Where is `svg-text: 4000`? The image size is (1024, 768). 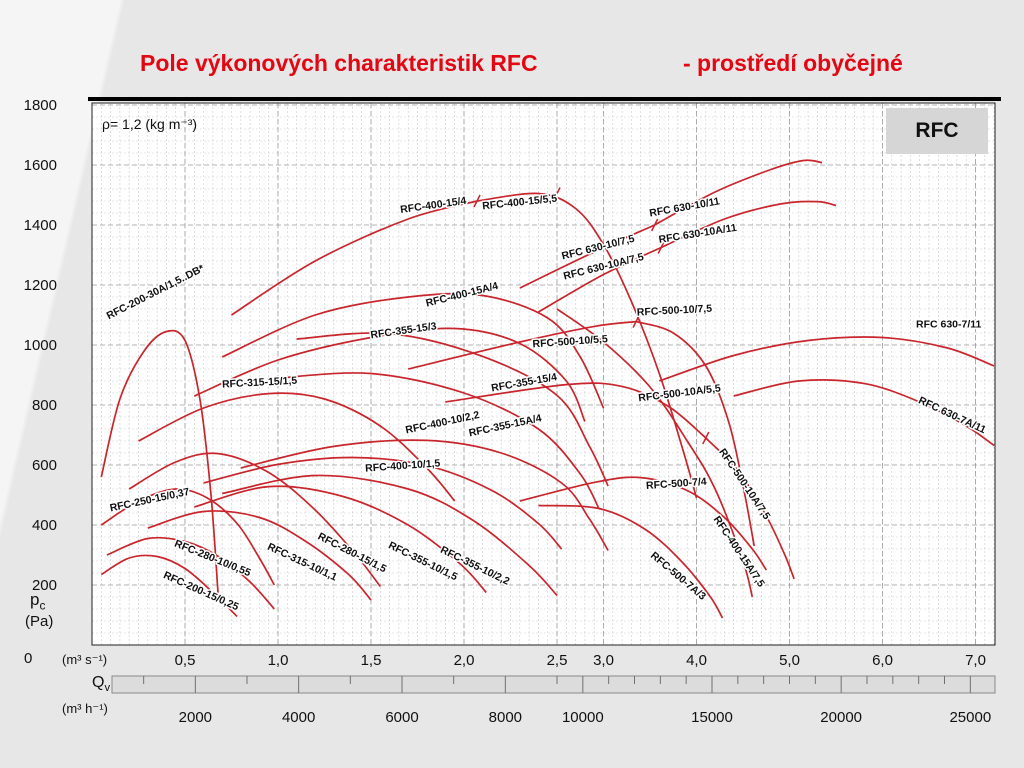
svg-text: 4000 is located at coordinates (298, 717).